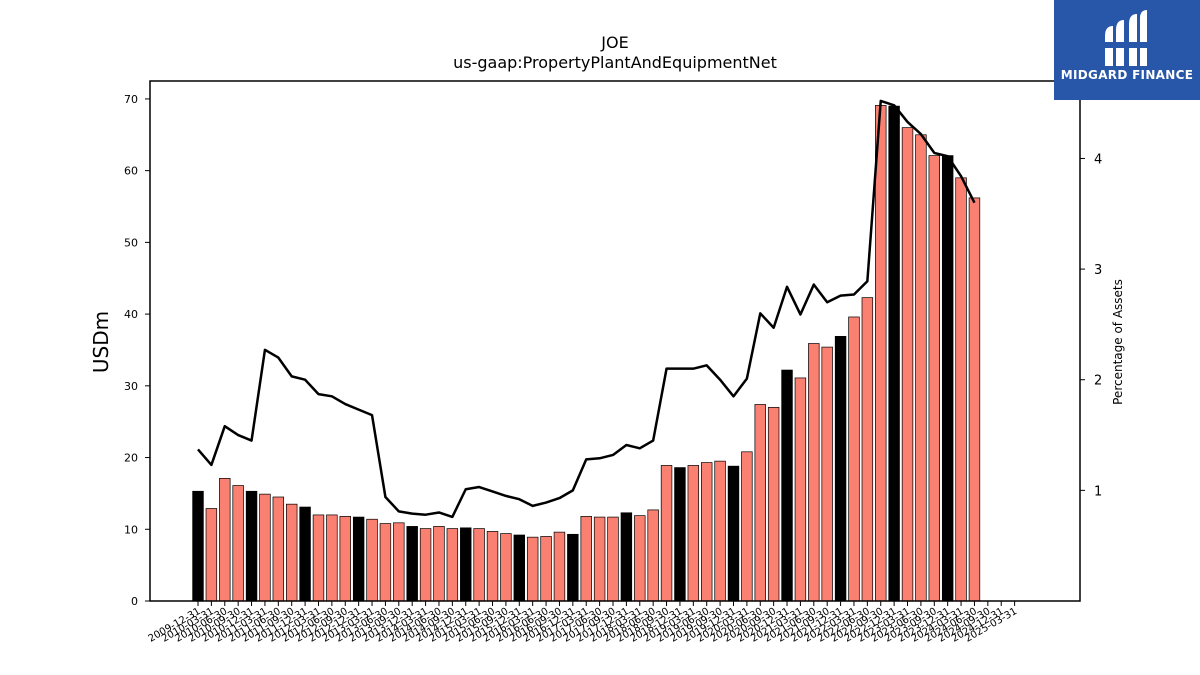 This screenshot has height=675, width=1200. Describe the element at coordinates (1127, 75) in the screenshot. I see `brand-name: MIDGARD FINANCE` at that location.